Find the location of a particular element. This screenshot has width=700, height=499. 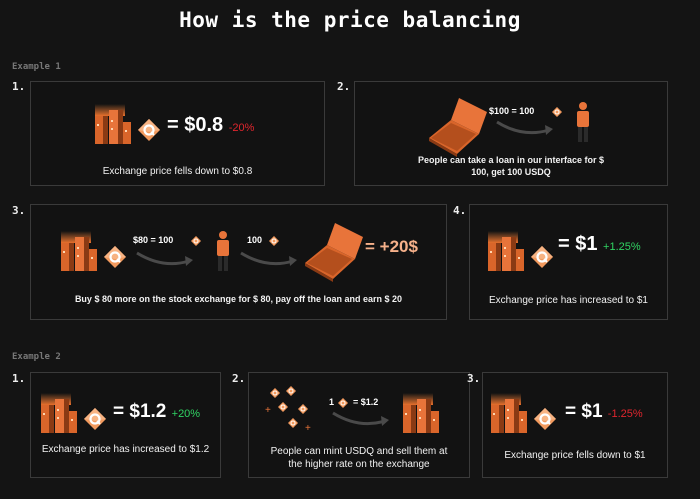

mint-formula: 1 is located at coordinates (331, 402).